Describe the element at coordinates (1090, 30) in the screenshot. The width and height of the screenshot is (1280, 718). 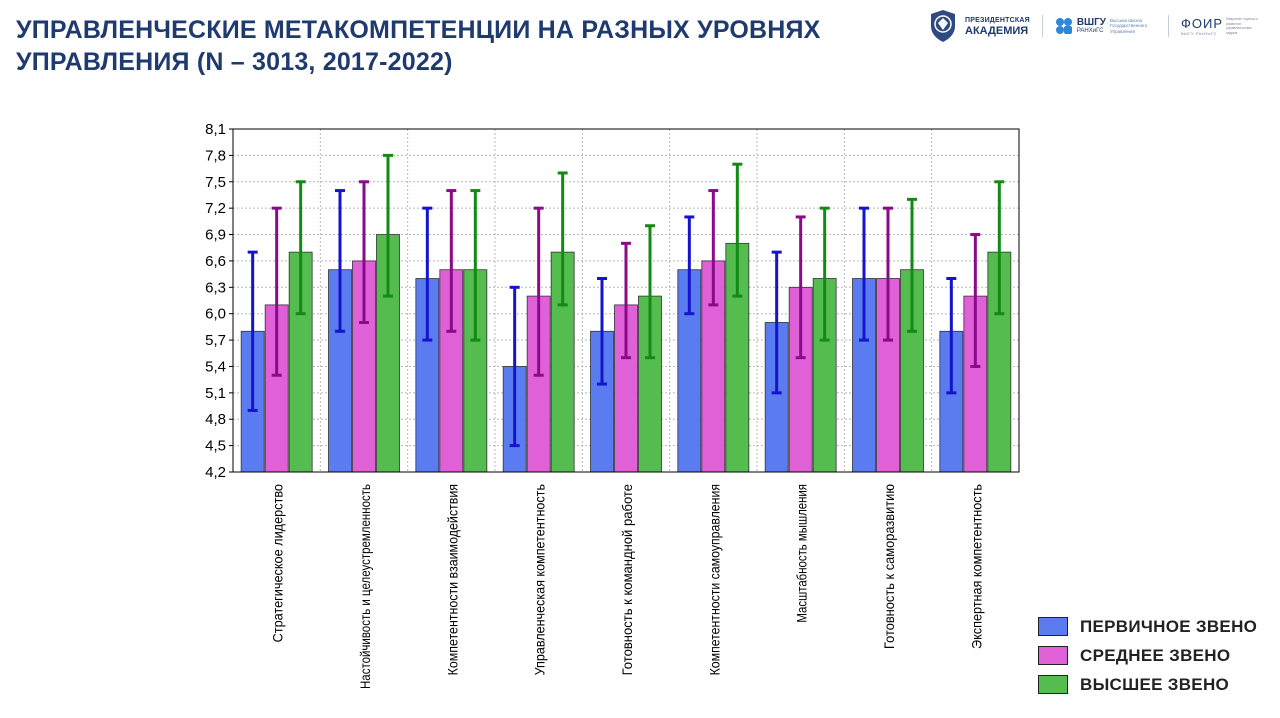
I see `vshgu-logo-subtitle: РАНХиГС` at that location.